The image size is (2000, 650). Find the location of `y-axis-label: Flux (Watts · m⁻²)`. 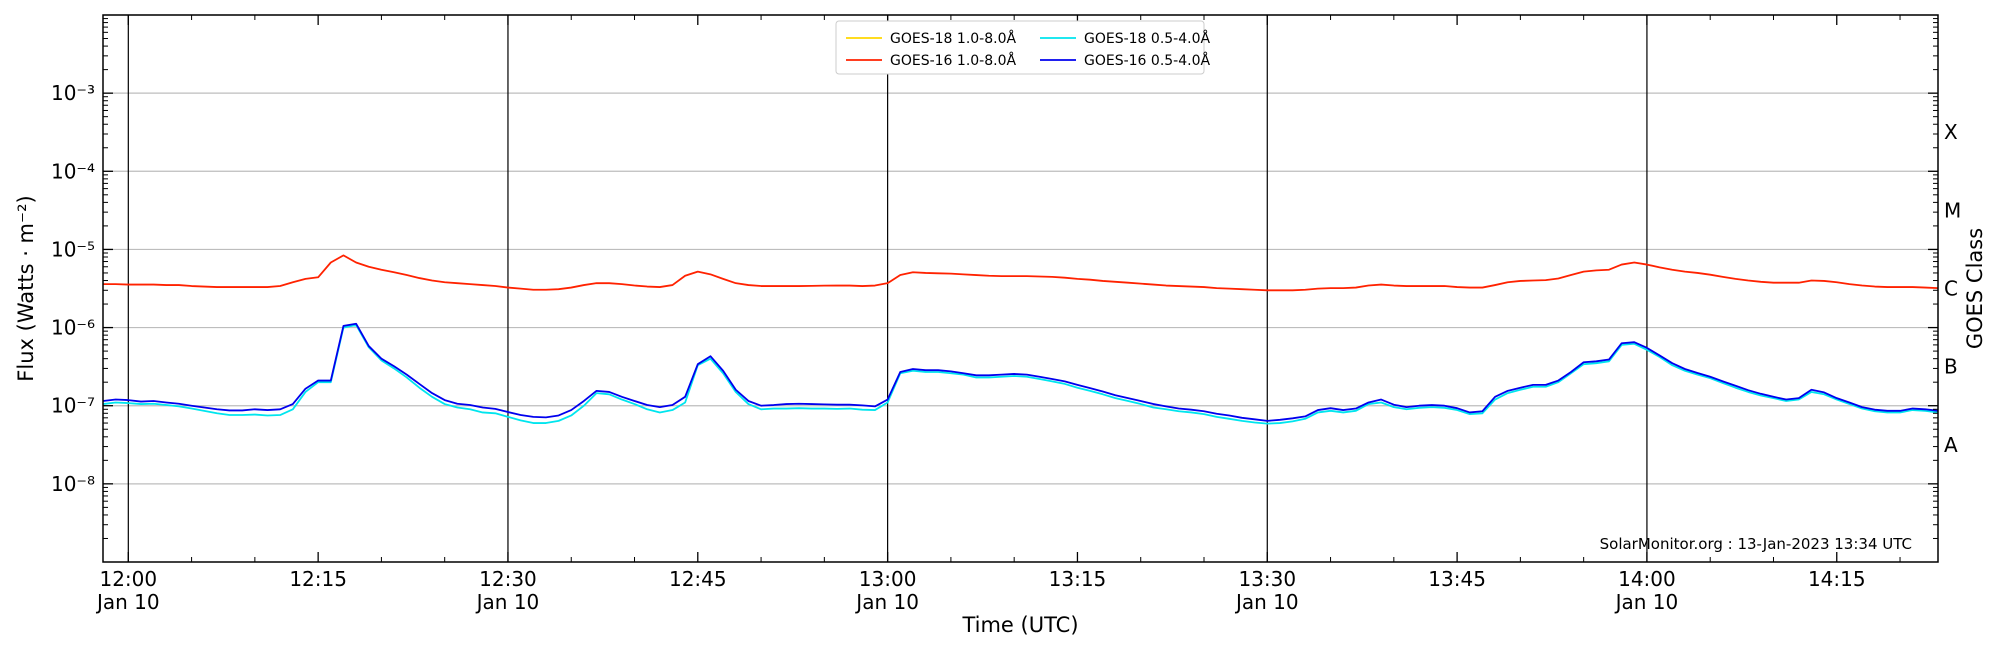

y-axis-label: Flux (Watts · m⁻²) is located at coordinates (26, 288).